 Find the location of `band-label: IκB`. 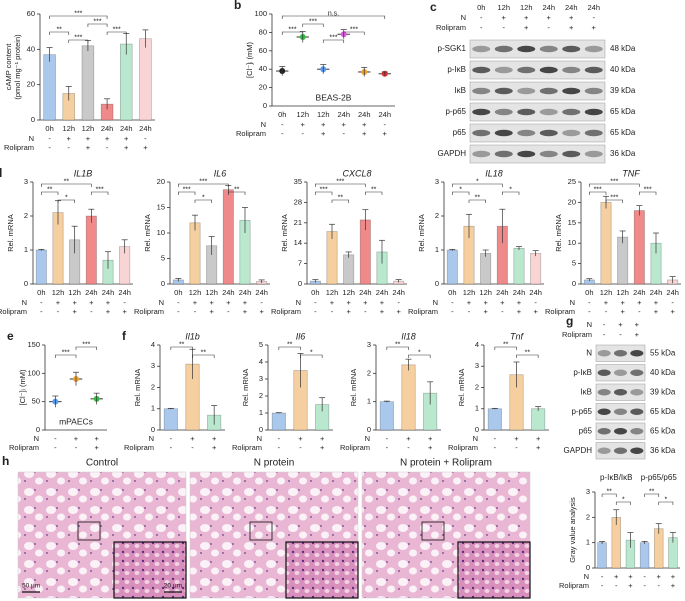

band-label: IκB is located at coordinates (586, 391).